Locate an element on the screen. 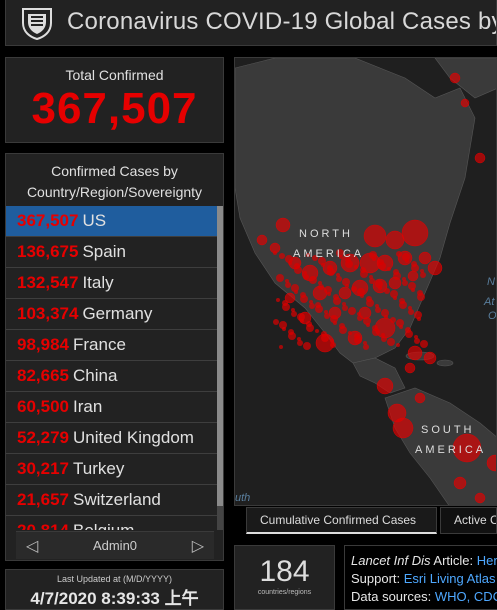 This screenshot has width=497, height=610. country-row: 60,500 Iran is located at coordinates (111, 407).